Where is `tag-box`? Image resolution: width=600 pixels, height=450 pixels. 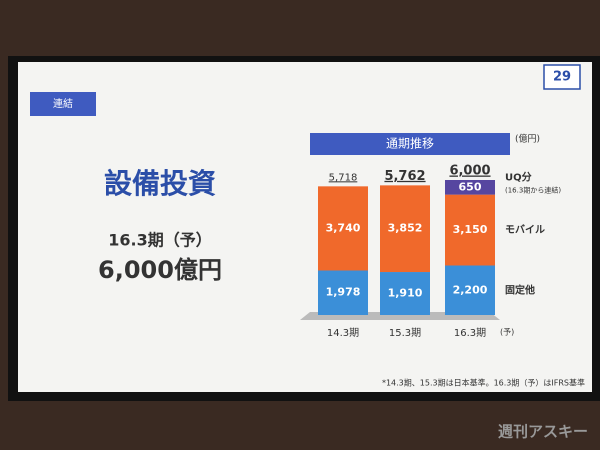 tag-box is located at coordinates (63, 104).